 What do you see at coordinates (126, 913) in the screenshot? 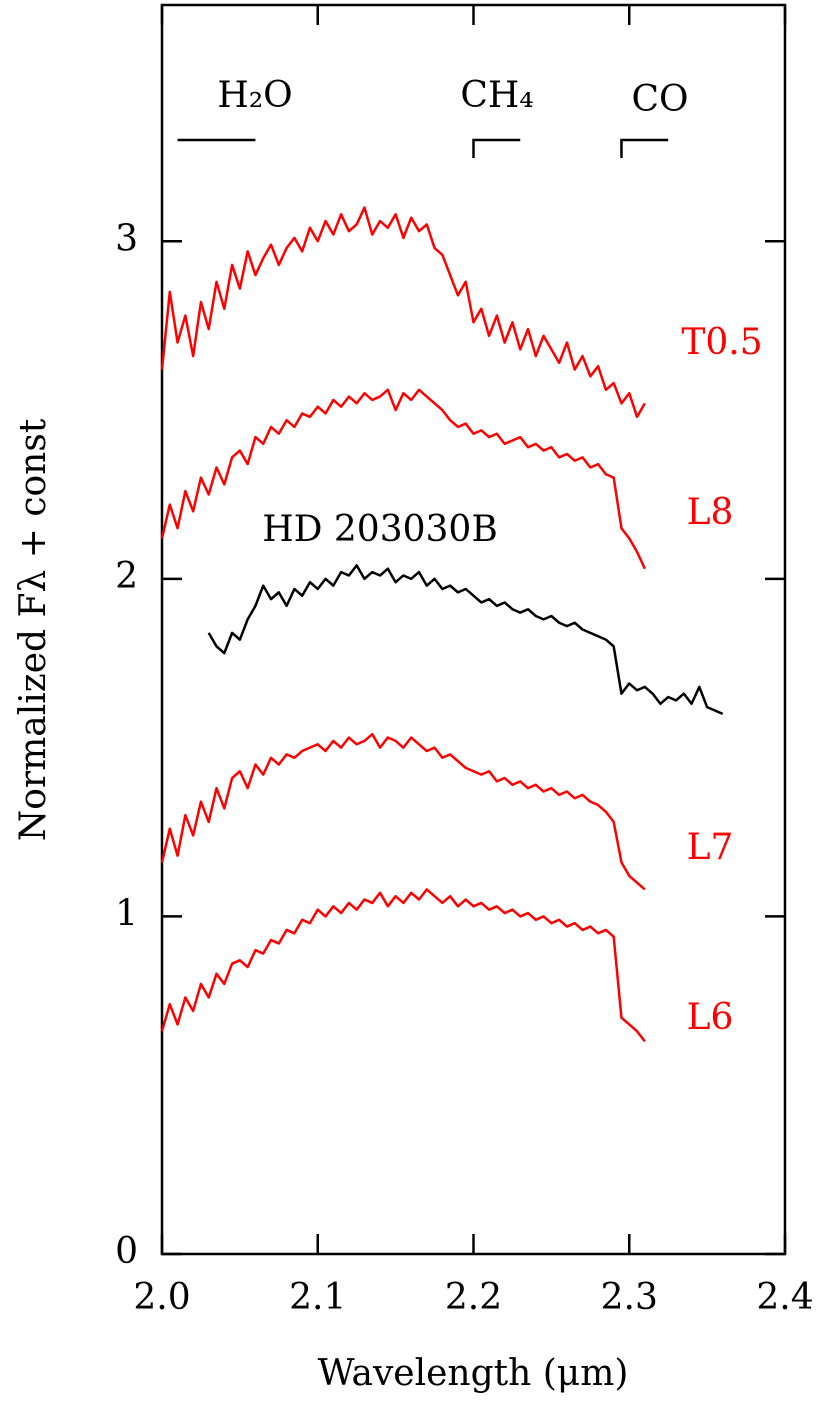
I see `y-tick-label: 1` at bounding box center [126, 913].